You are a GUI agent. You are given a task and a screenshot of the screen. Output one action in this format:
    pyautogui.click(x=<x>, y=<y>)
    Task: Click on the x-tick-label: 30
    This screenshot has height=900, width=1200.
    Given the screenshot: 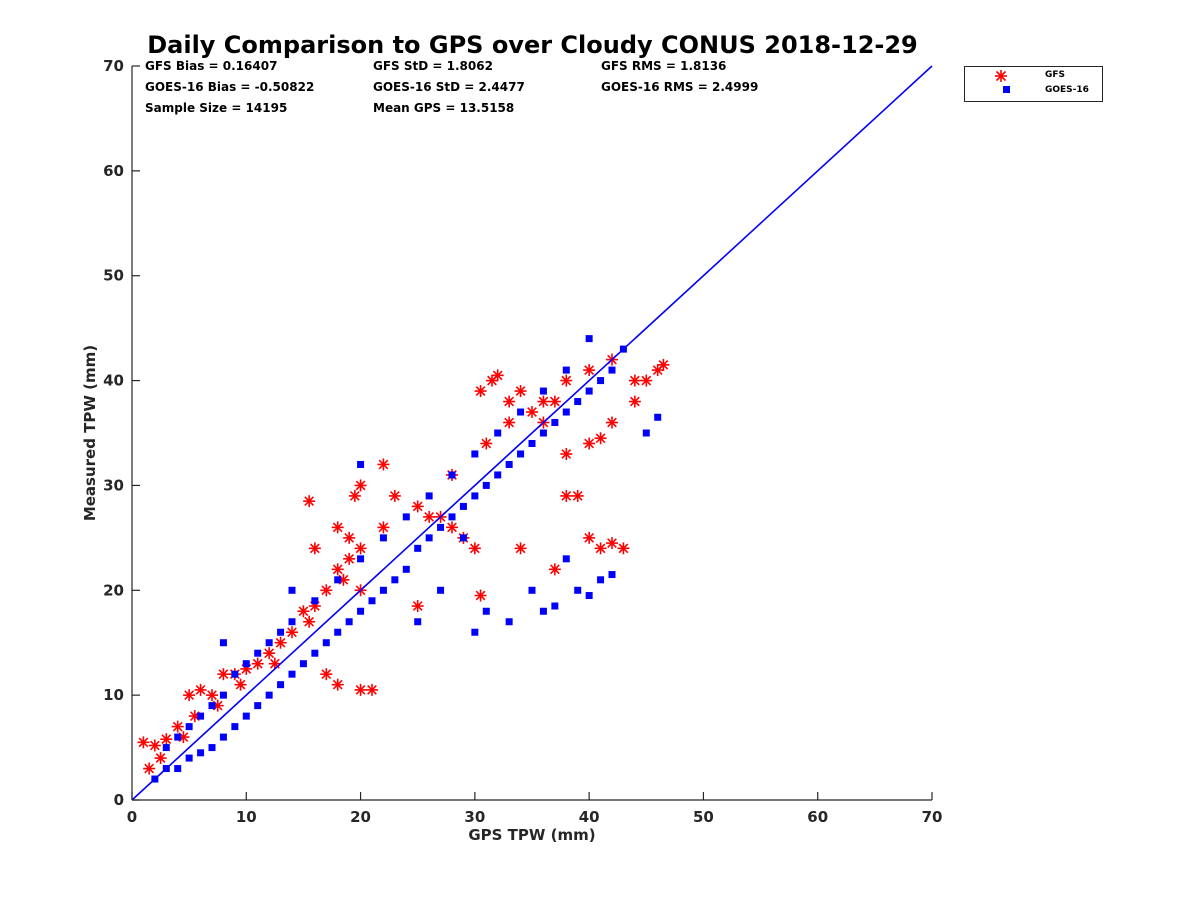 What is the action you would take?
    pyautogui.click(x=474, y=817)
    